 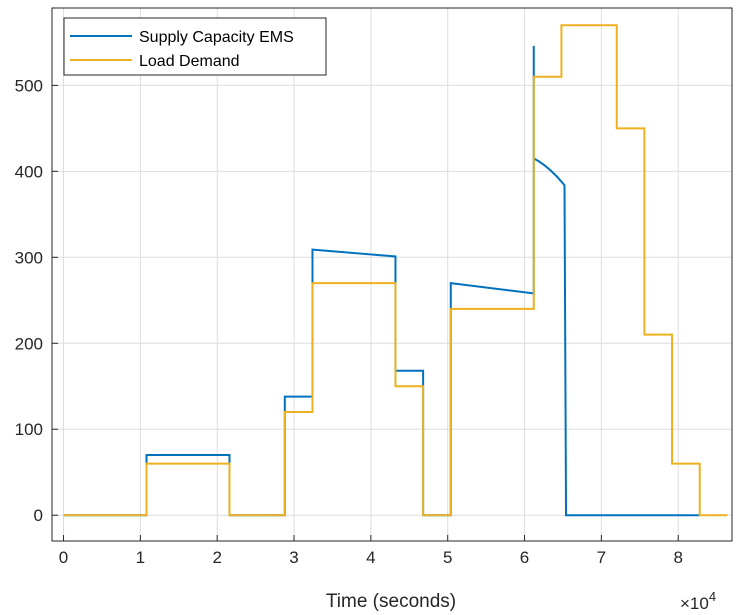 I want to click on x-axis-exponent: ×10⁴, so click(x=698, y=601).